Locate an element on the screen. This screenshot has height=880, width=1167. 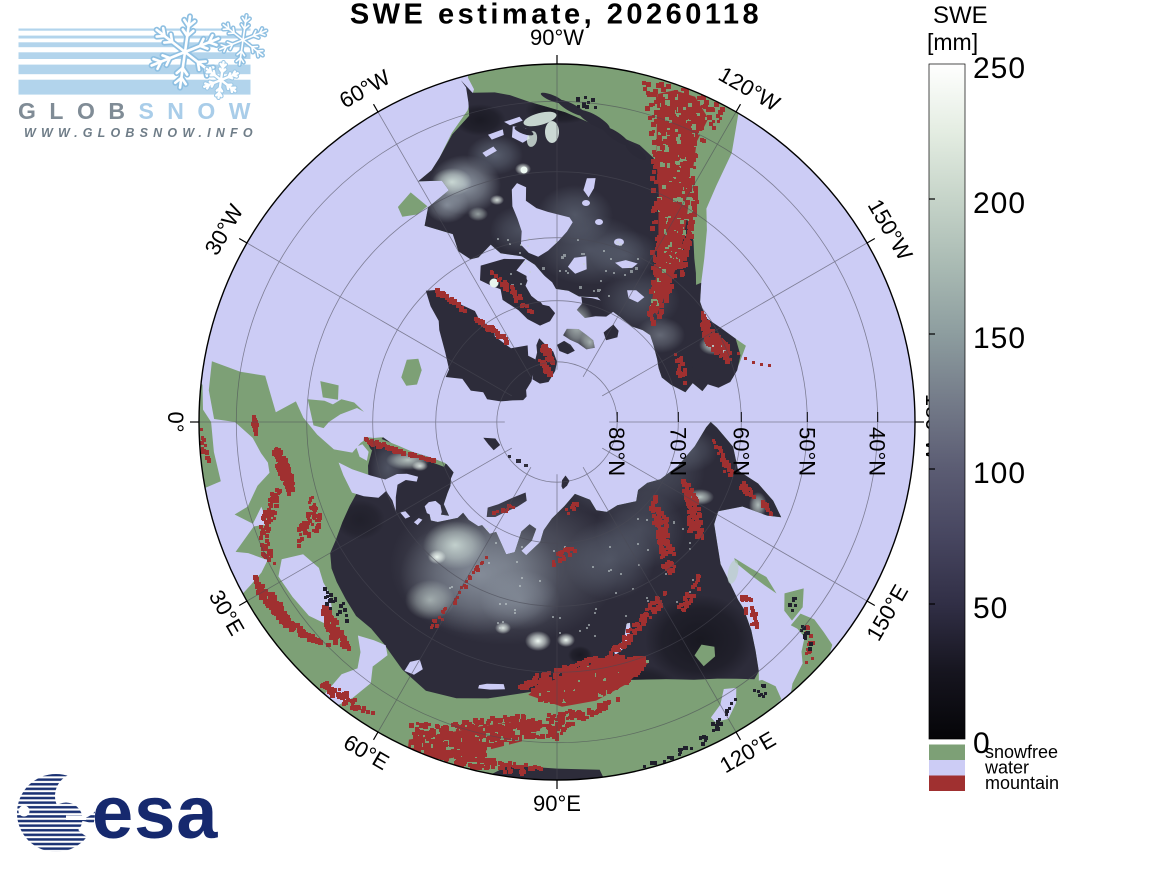
svg-text: mountain is located at coordinates (1022, 783).